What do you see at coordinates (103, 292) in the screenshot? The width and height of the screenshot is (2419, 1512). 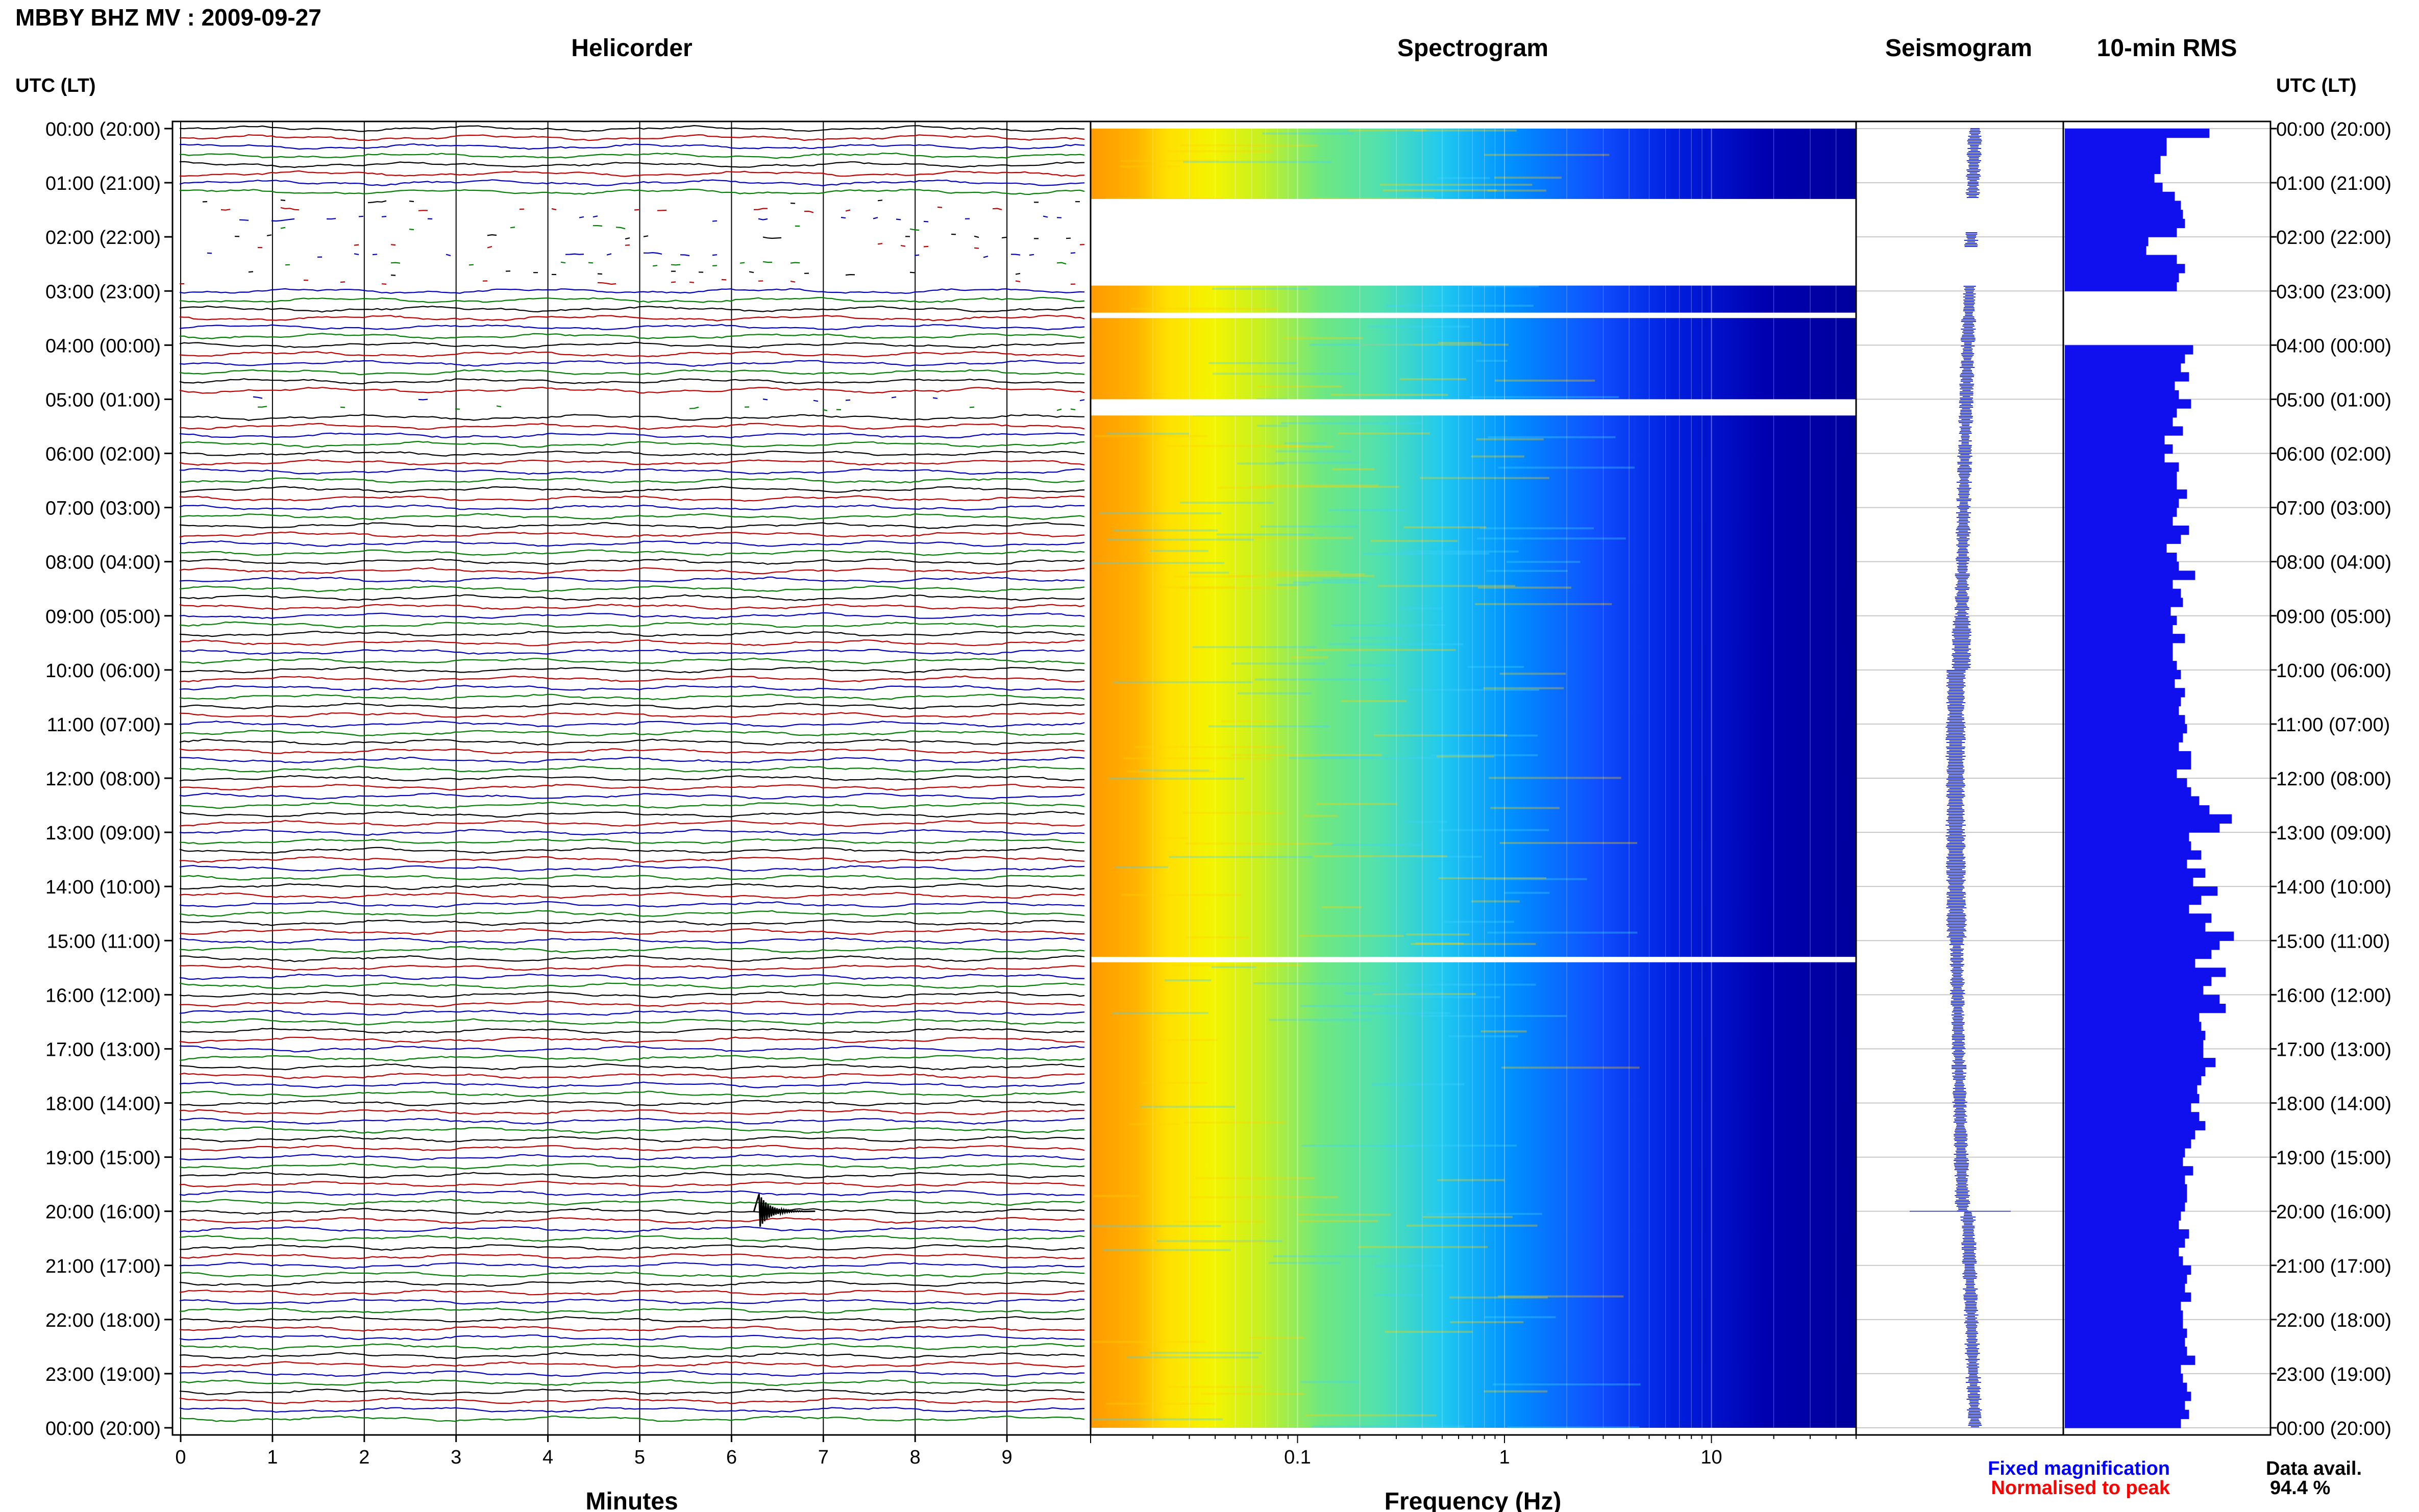 I see `y-tick-label-left: 03:00 (23:00)` at bounding box center [103, 292].